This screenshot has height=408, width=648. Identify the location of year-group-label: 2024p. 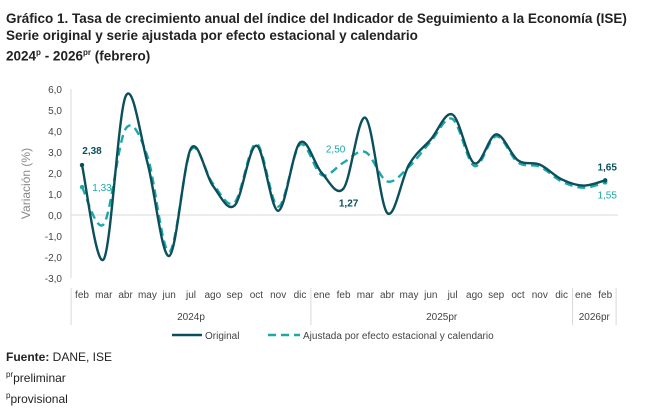
(191, 317).